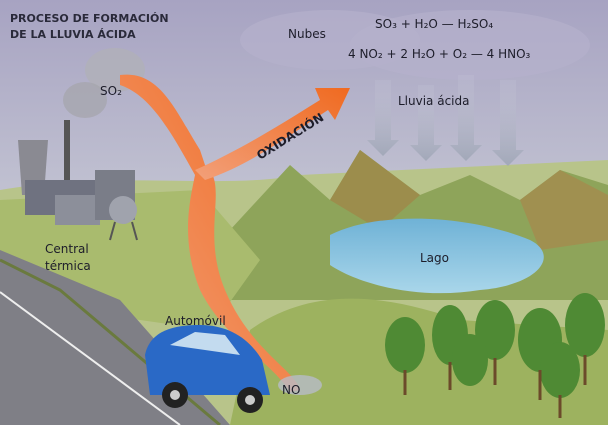 The height and width of the screenshot is (425, 608). What do you see at coordinates (81, 144) in the screenshot?
I see `power-plant` at bounding box center [81, 144].